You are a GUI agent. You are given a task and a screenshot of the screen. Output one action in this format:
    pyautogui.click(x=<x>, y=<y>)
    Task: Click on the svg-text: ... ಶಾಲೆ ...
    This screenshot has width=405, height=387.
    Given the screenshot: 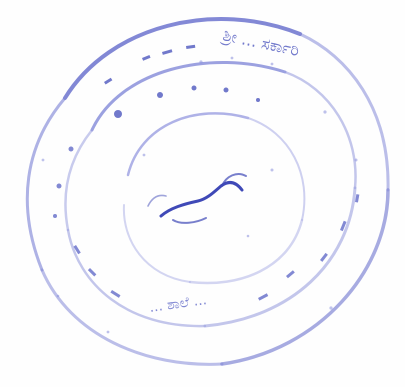 What is the action you would take?
    pyautogui.click(x=178, y=304)
    